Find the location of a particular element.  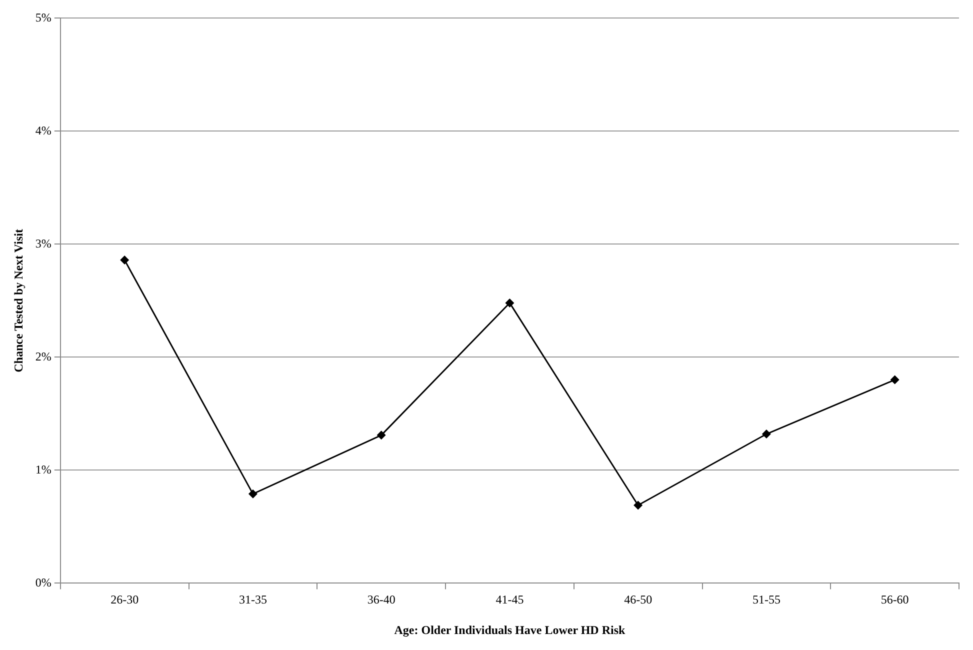

y-tick-label: 2% is located at coordinates (43, 356).